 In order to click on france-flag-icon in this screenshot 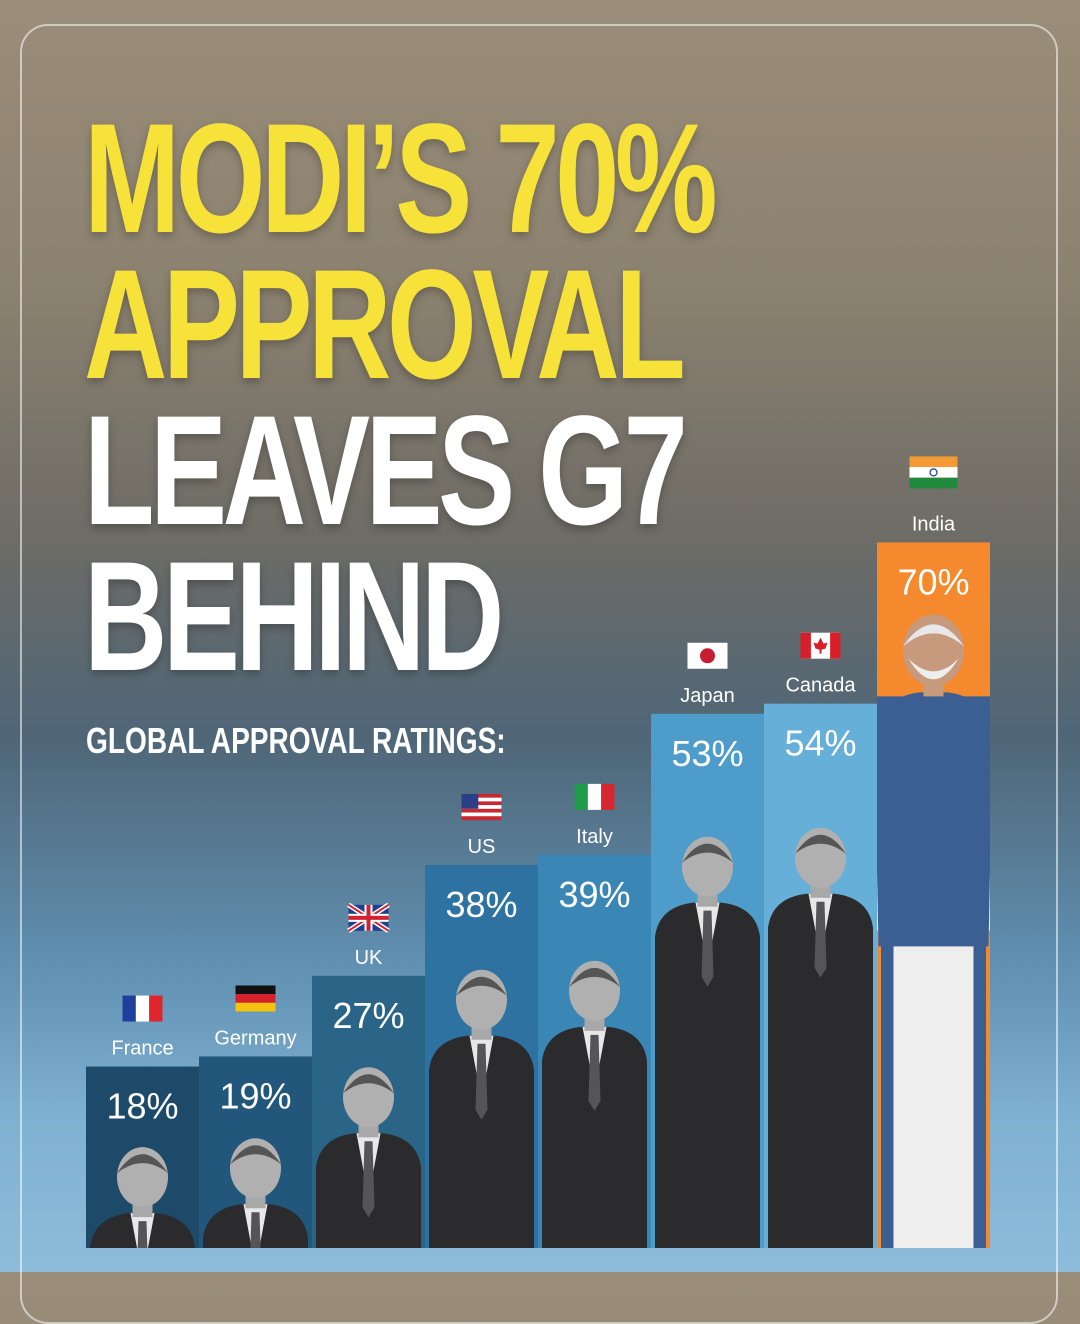, I will do `click(142, 1008)`.